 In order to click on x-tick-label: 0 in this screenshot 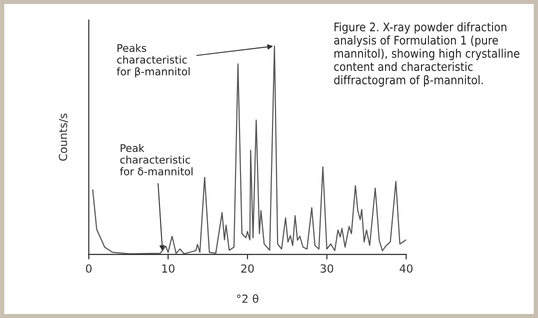, I will do `click(89, 268)`.